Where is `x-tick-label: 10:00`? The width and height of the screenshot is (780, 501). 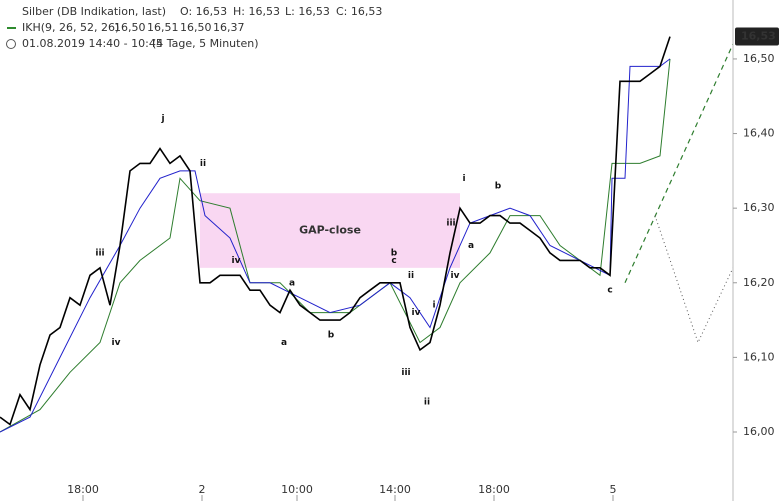 x-tick-label: 10:00 is located at coordinates (297, 489).